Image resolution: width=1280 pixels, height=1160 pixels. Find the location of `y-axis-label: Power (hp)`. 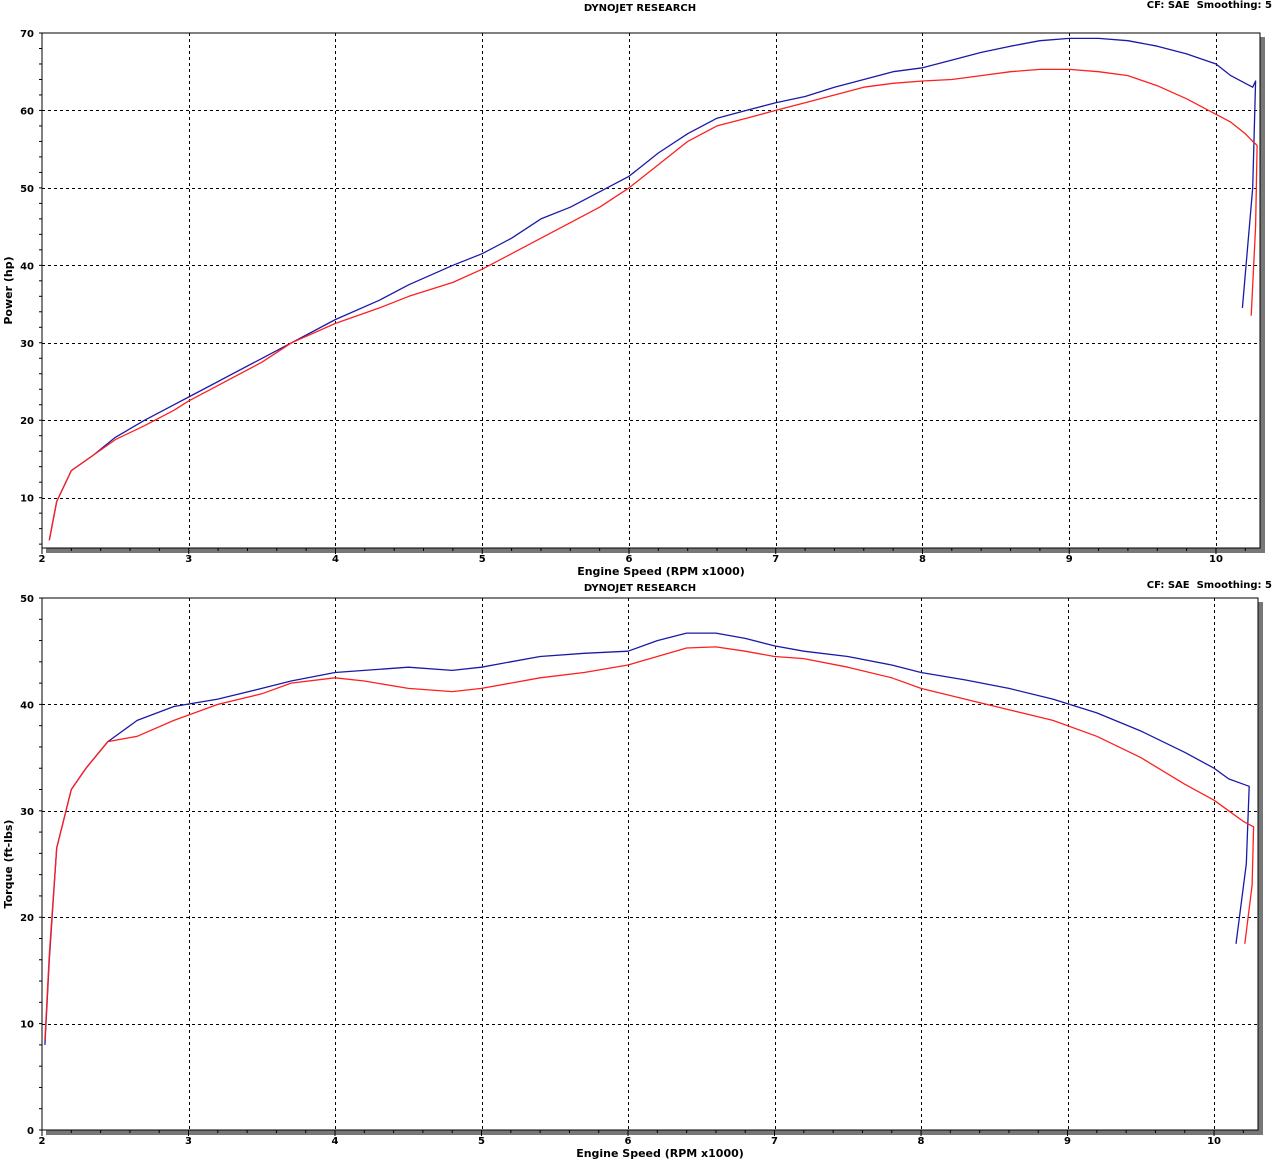

y-axis-label: Power (hp) is located at coordinates (8, 290).